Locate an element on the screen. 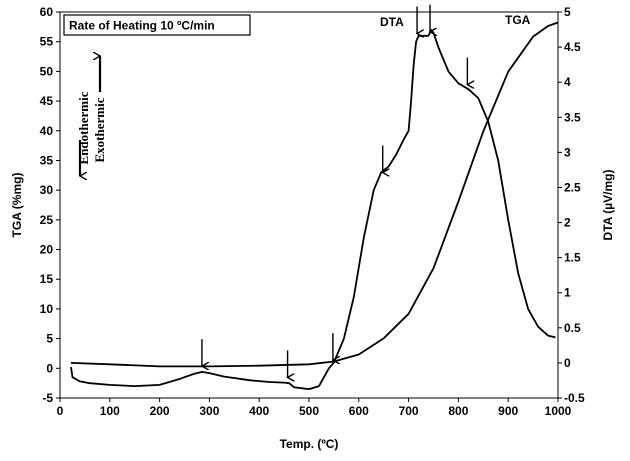 This screenshot has width=630, height=461. y-right-tick-label: -0.5 is located at coordinates (574, 398).